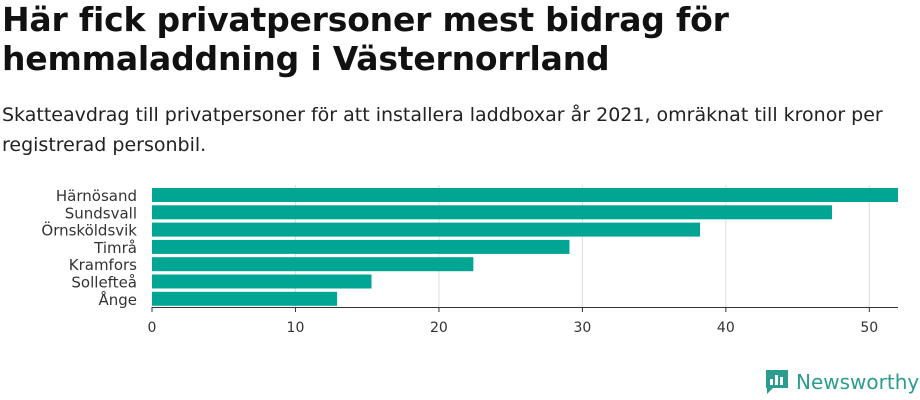  Describe the element at coordinates (101, 213) in the screenshot. I see `category-label: Sundsvall` at that location.